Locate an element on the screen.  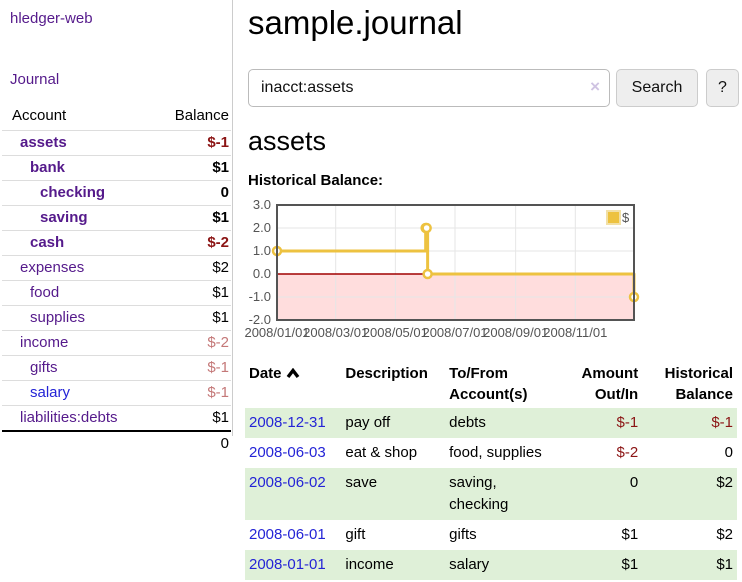
account-row: cash $-2 is located at coordinates (116, 243).